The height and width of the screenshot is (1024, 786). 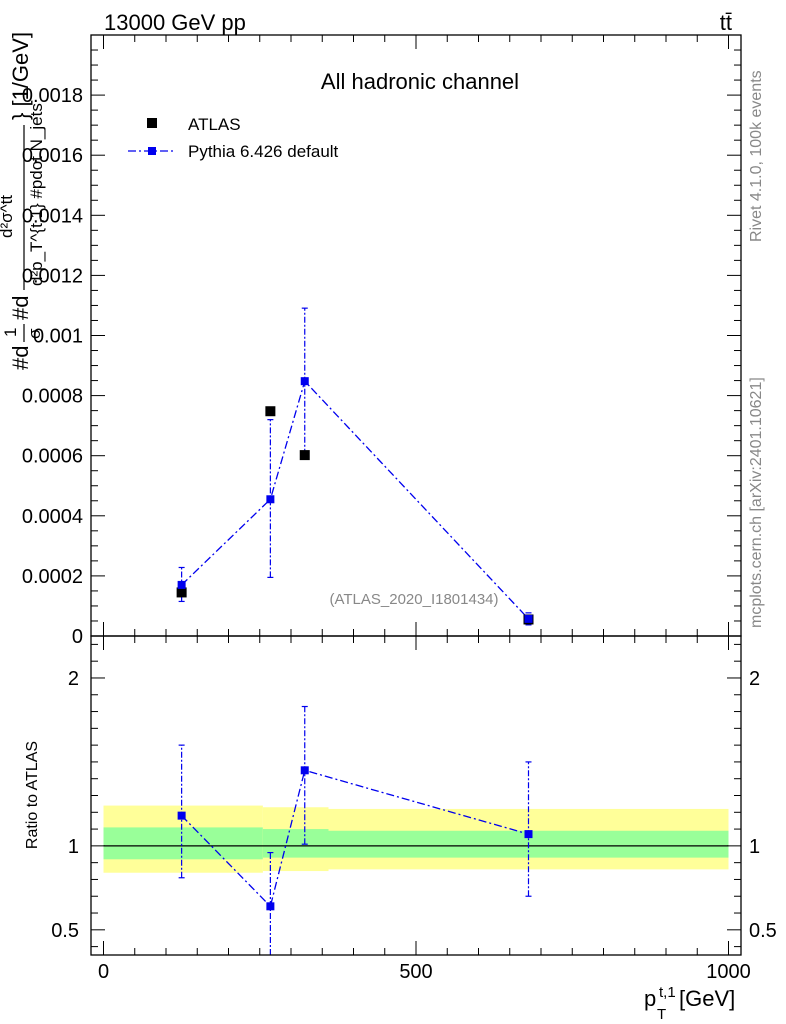 I want to click on ratio-mc-line, so click(x=355, y=838).